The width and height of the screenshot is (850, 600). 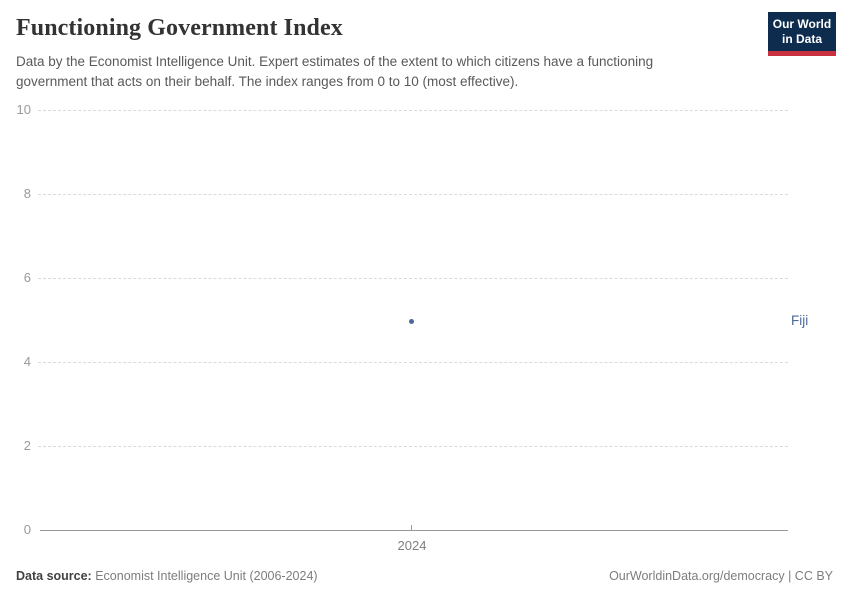 I want to click on entity-label-fiji: Fiji, so click(x=800, y=320).